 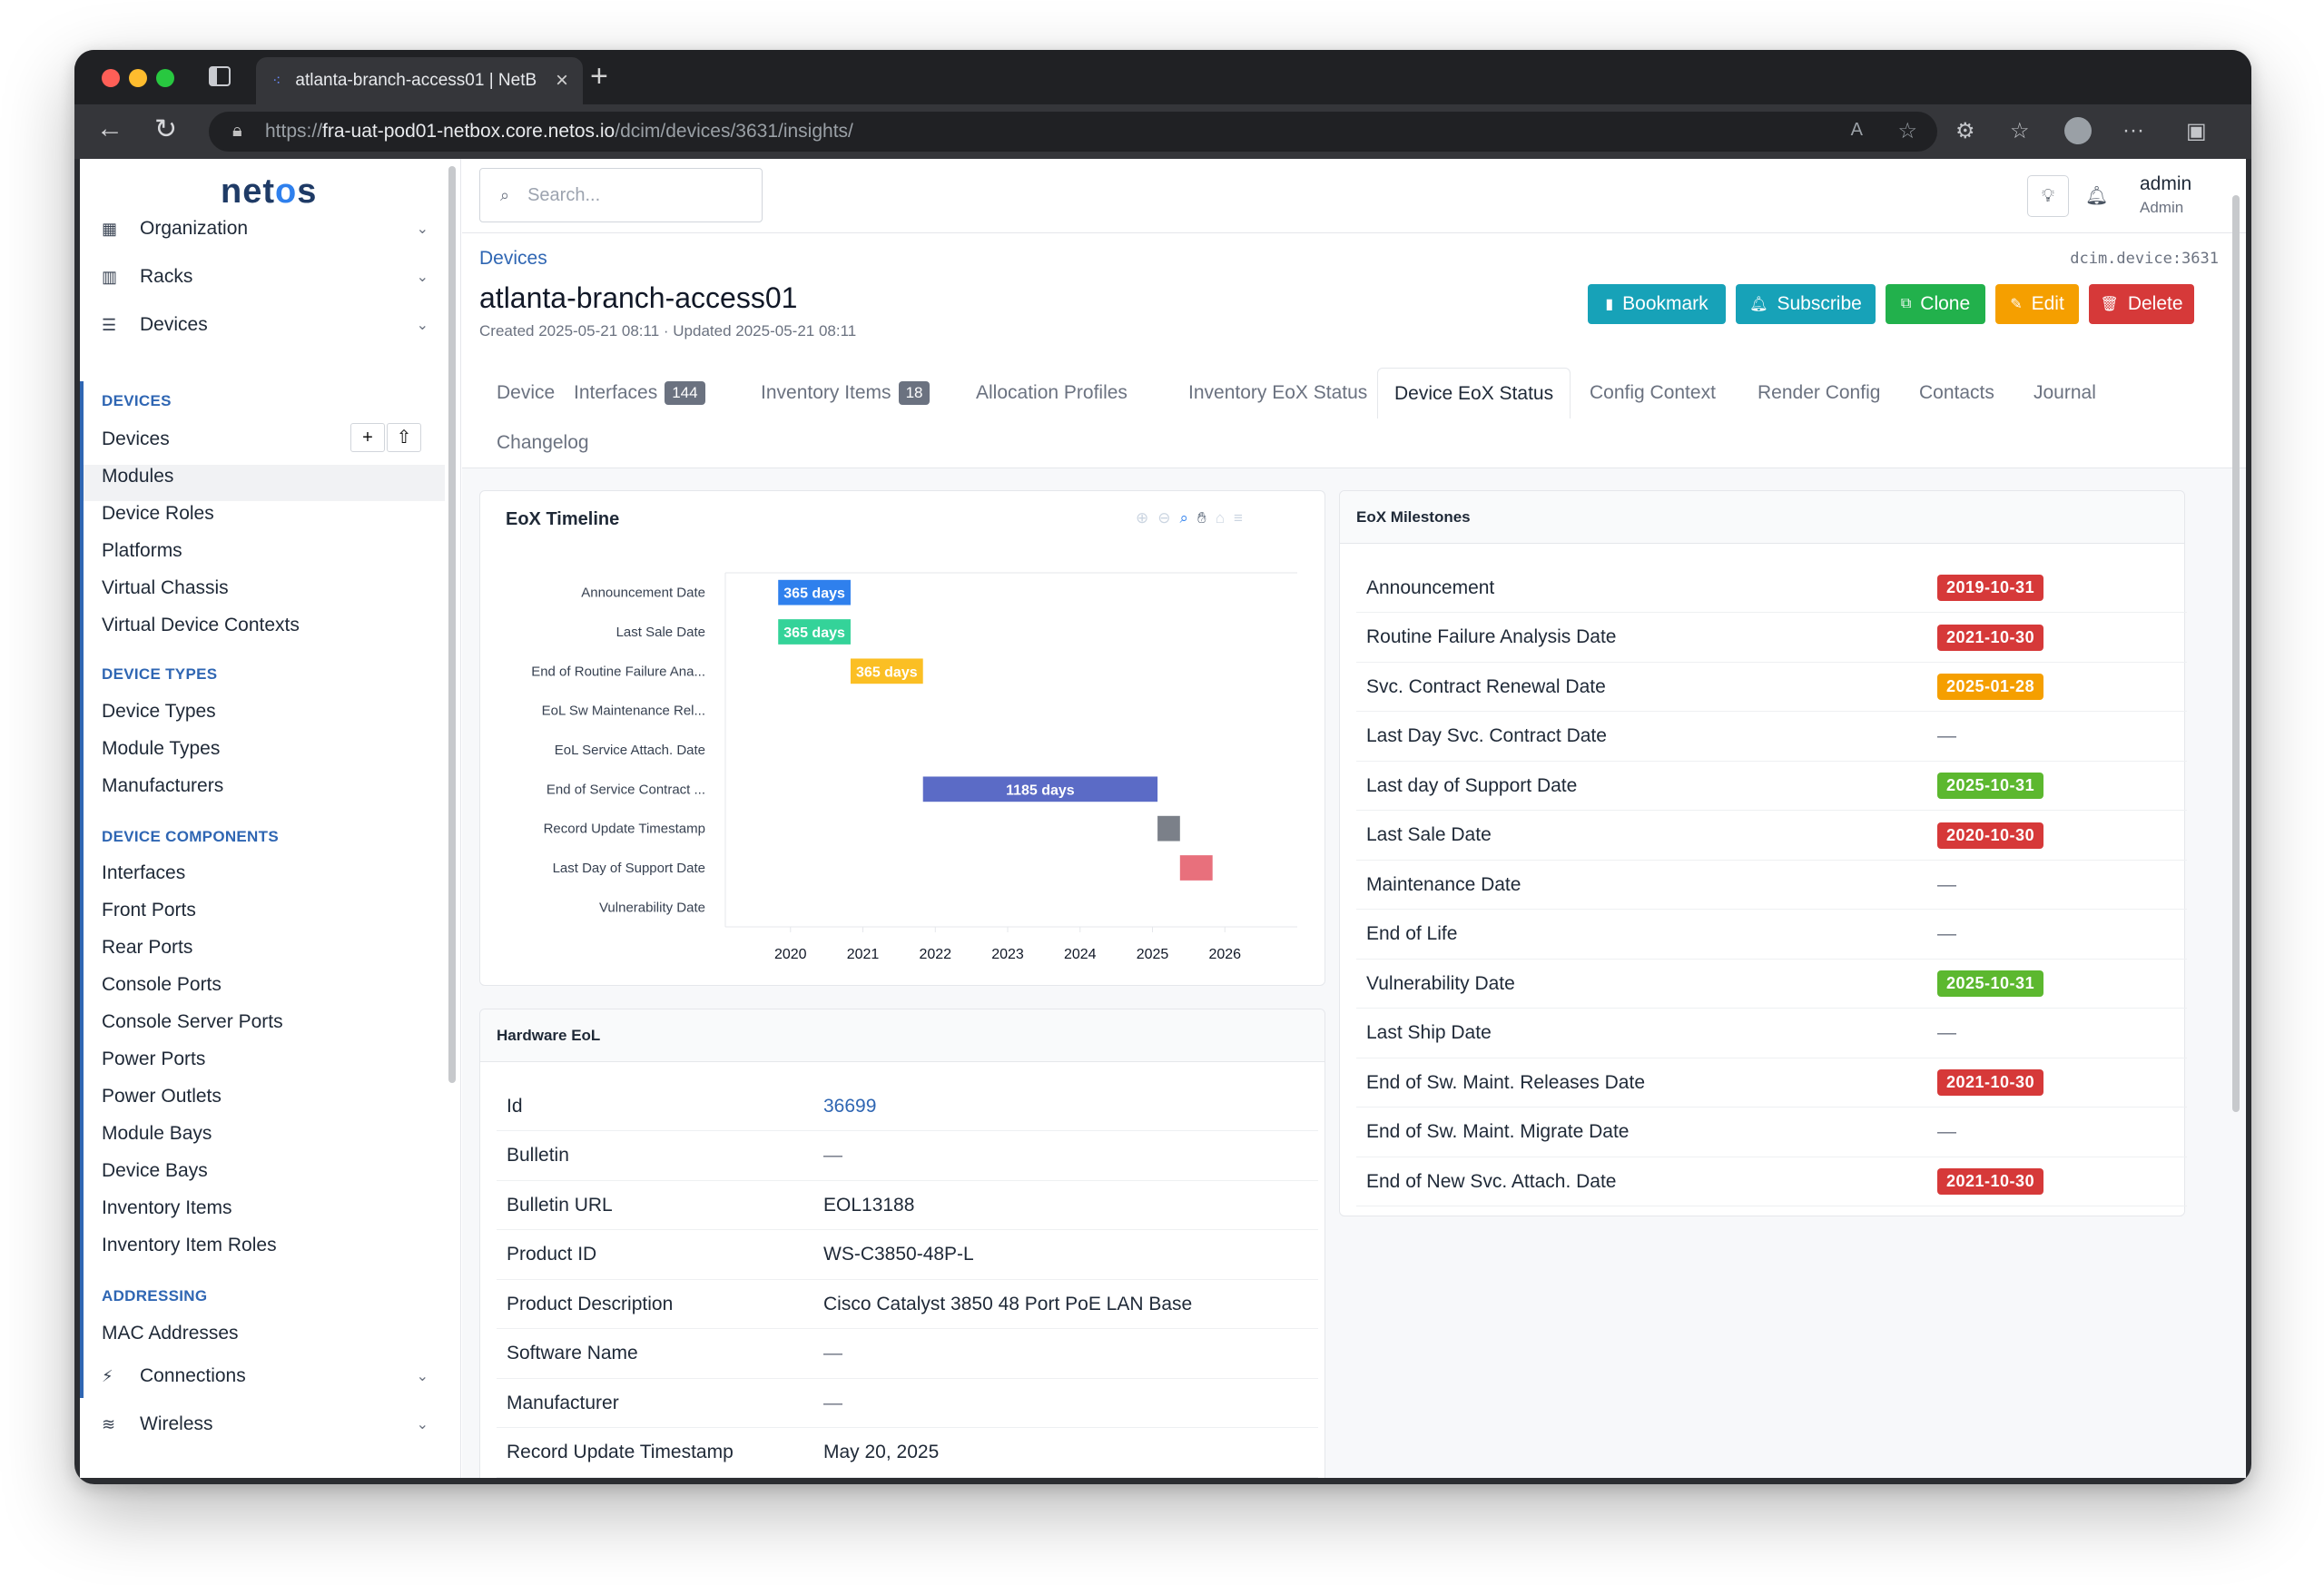 I want to click on sidebar-item-power-outlets: Power Outlets, so click(x=162, y=1097).